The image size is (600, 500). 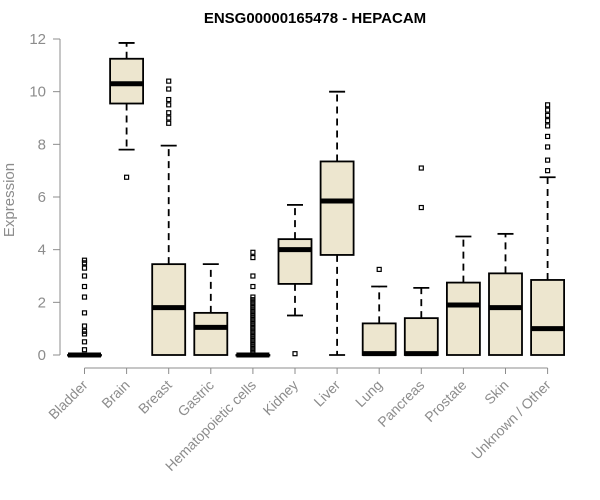 I want to click on x-tick-label: Unknown / Other, so click(x=511, y=420).